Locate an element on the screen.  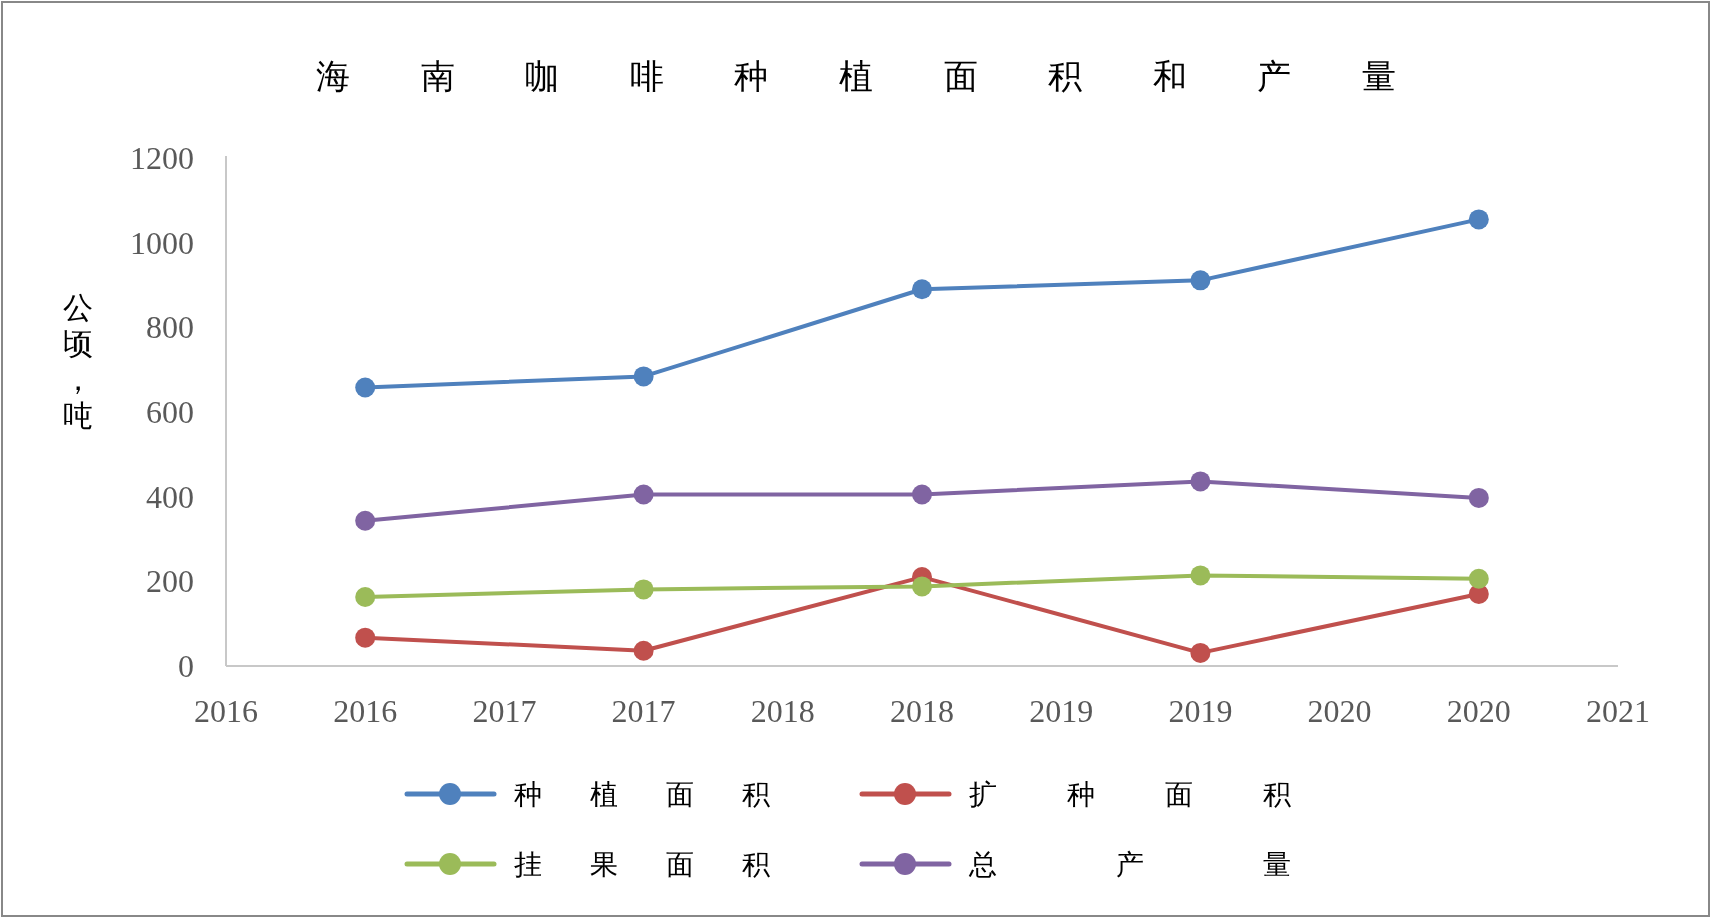
y-tick-label: 200 is located at coordinates (170, 581).